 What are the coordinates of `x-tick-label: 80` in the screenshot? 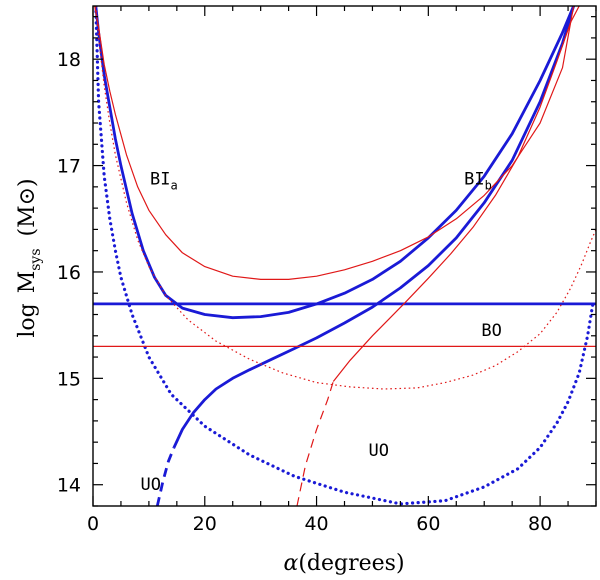 It's located at (540, 524).